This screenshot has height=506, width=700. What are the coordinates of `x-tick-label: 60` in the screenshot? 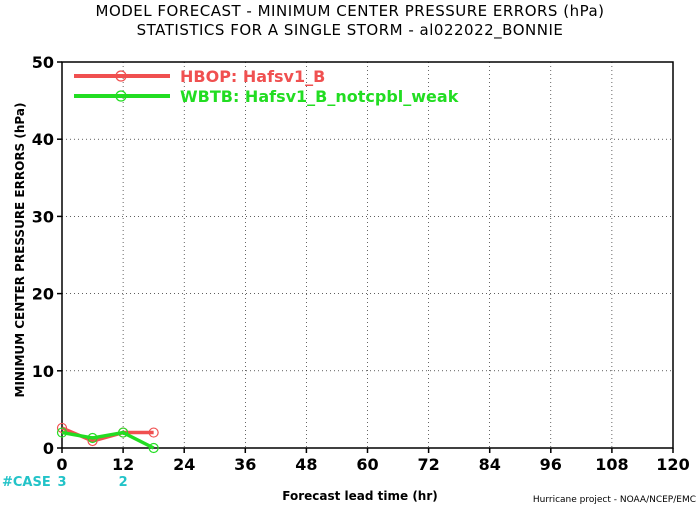 It's located at (367, 464).